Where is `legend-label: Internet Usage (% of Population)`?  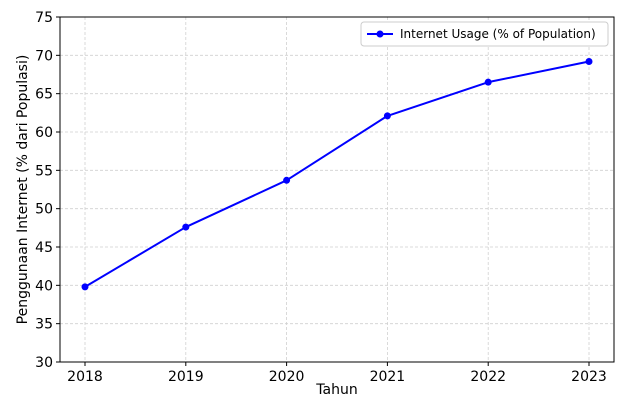 legend-label: Internet Usage (% of Population) is located at coordinates (498, 34).